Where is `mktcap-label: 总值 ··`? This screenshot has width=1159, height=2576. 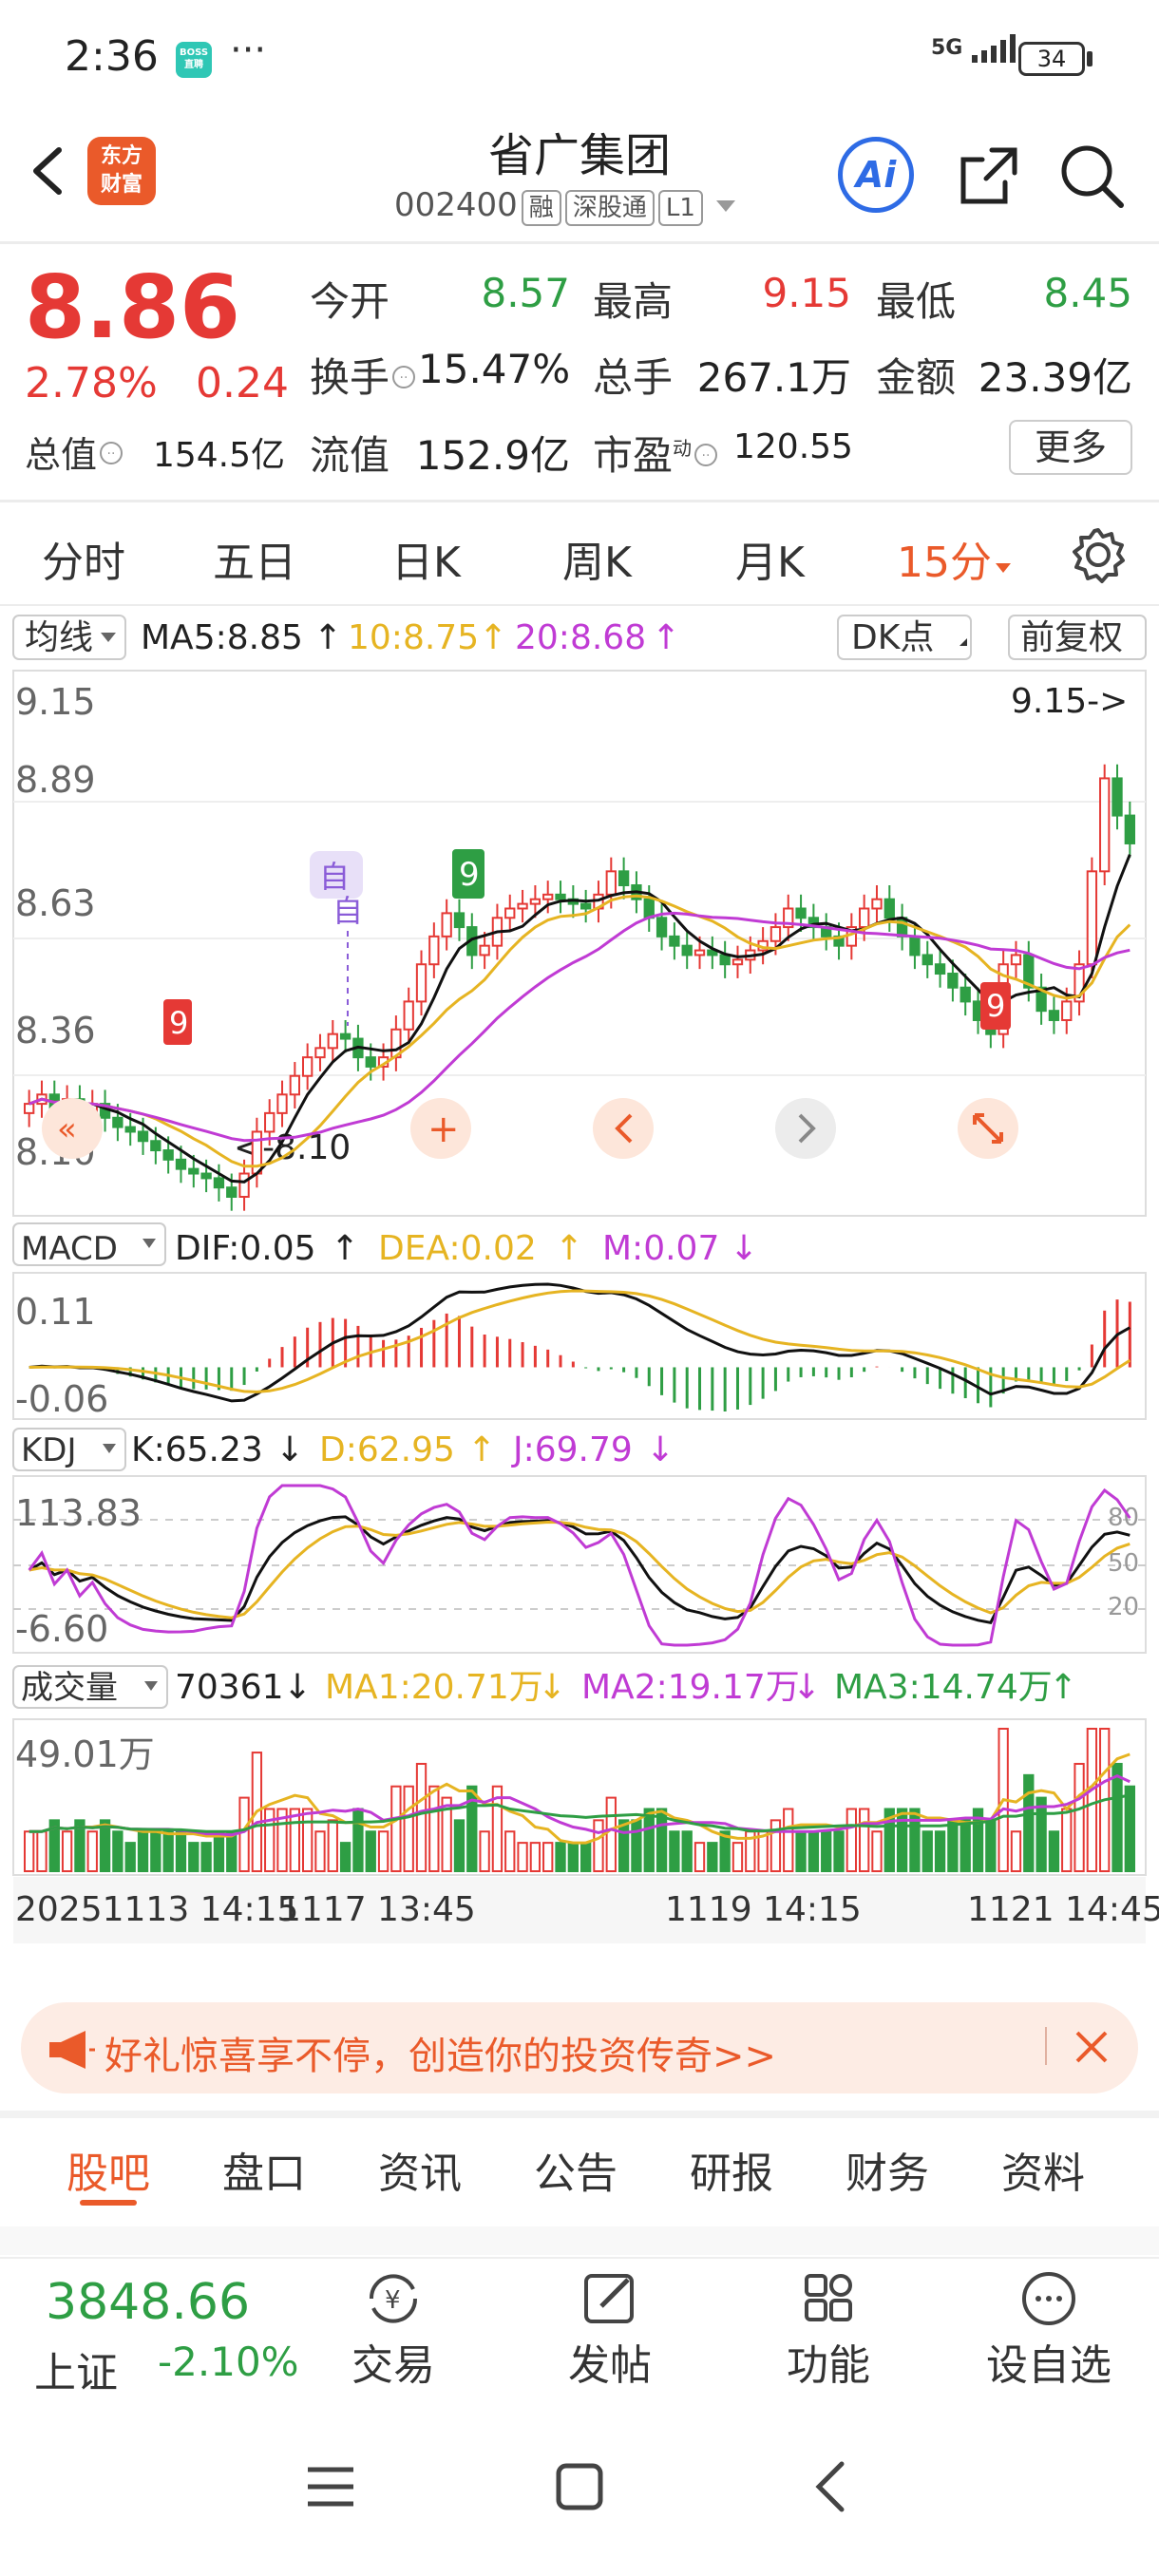 mktcap-label: 总值 ·· is located at coordinates (75, 452).